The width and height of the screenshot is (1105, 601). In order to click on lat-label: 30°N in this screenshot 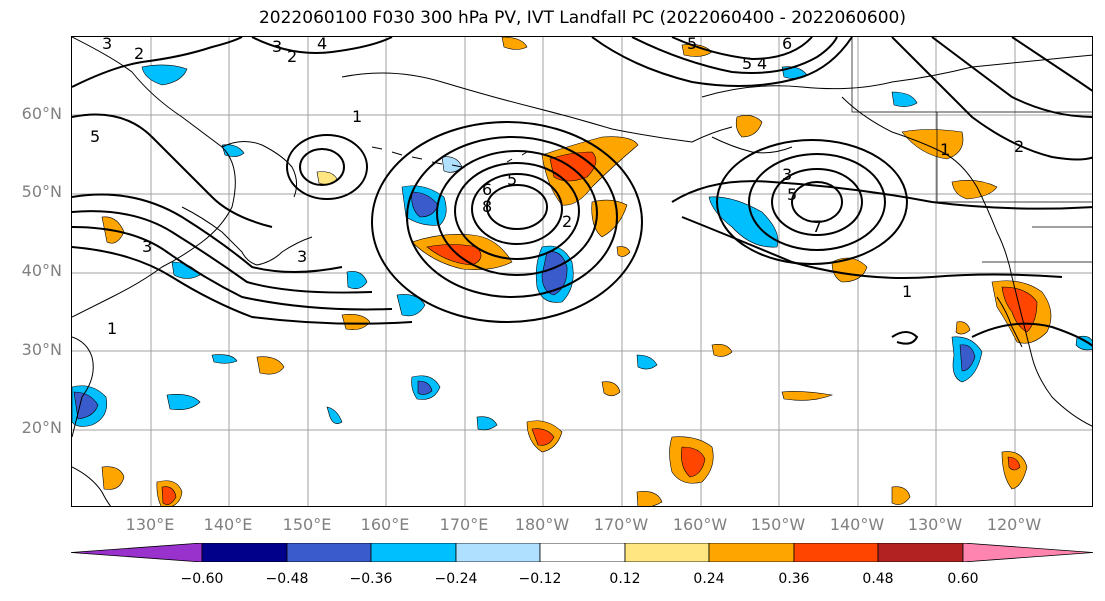, I will do `click(41, 349)`.